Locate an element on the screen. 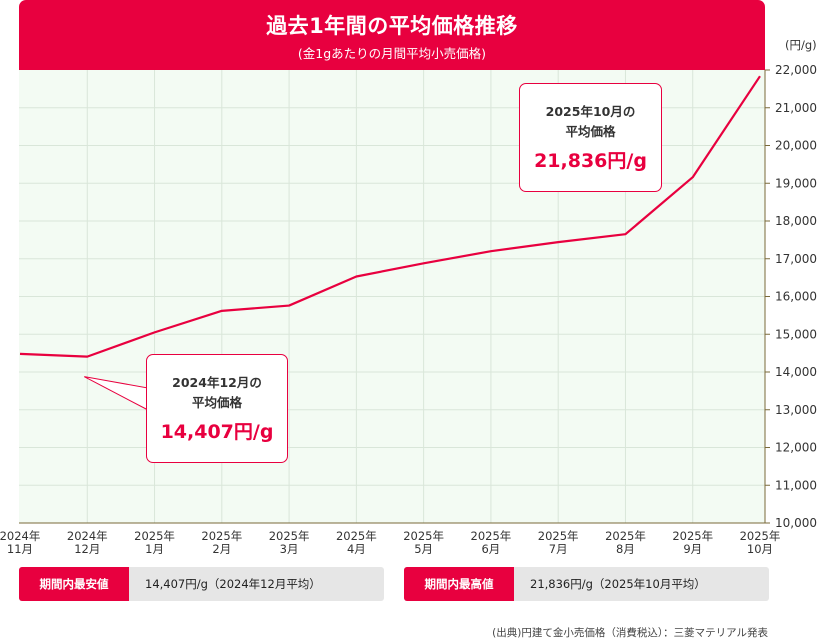 Image resolution: width=821 pixels, height=640 pixels. highest-price-summary: 期間内最高値 21,836円/g（2025年10月平均） is located at coordinates (586, 584).